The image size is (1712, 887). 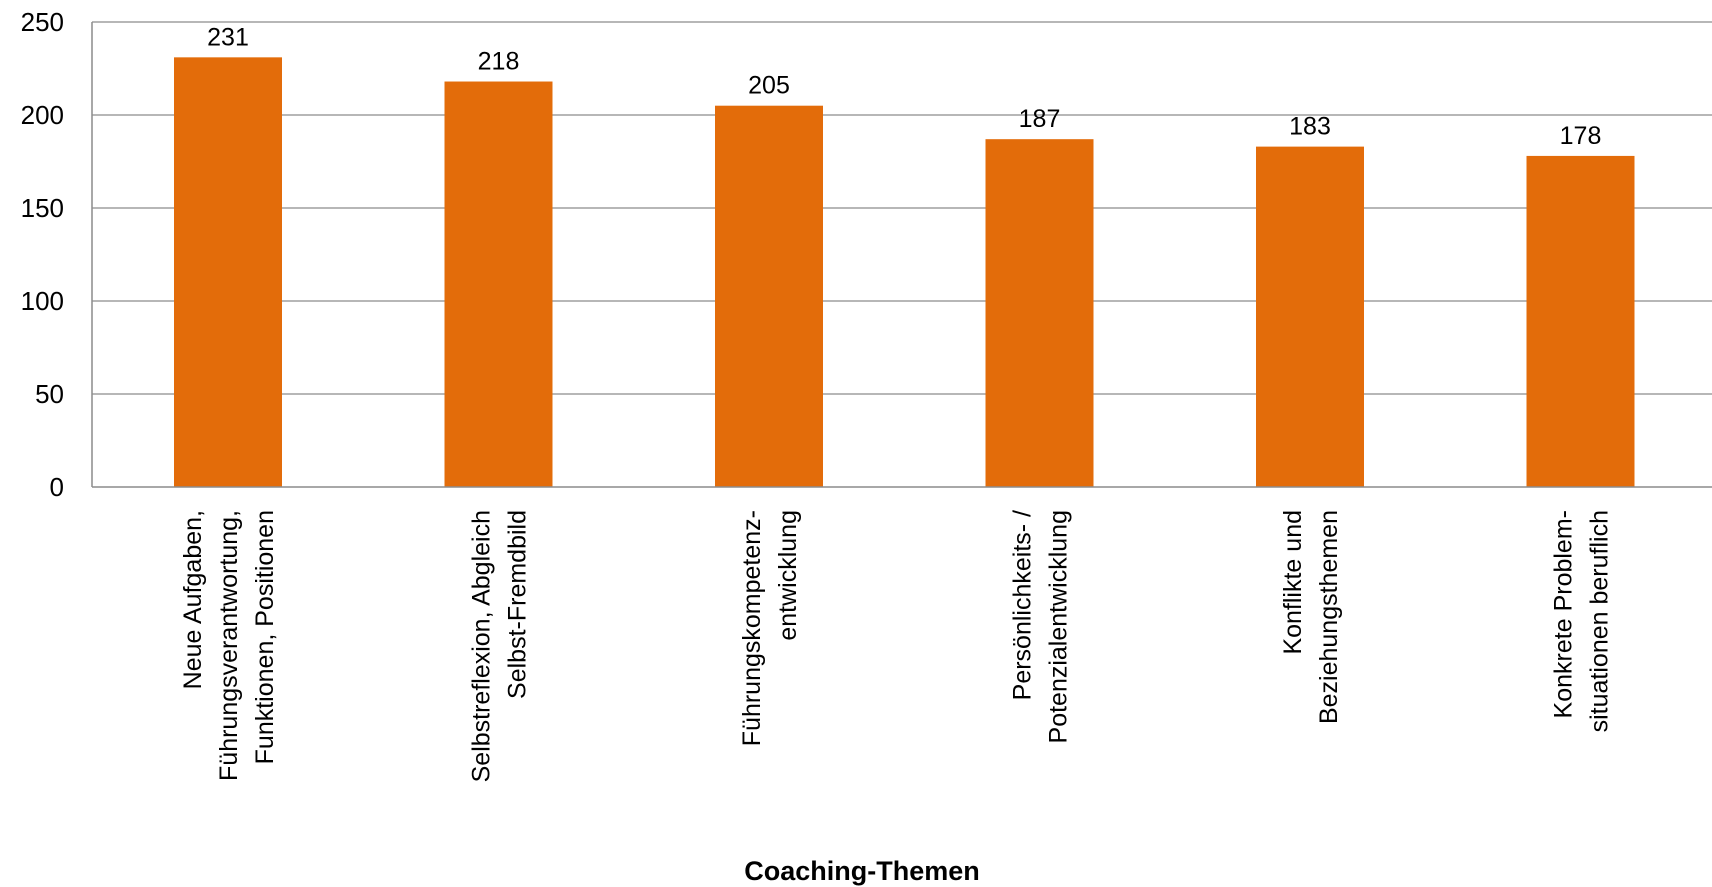 I want to click on data-label: 231, so click(x=228, y=37).